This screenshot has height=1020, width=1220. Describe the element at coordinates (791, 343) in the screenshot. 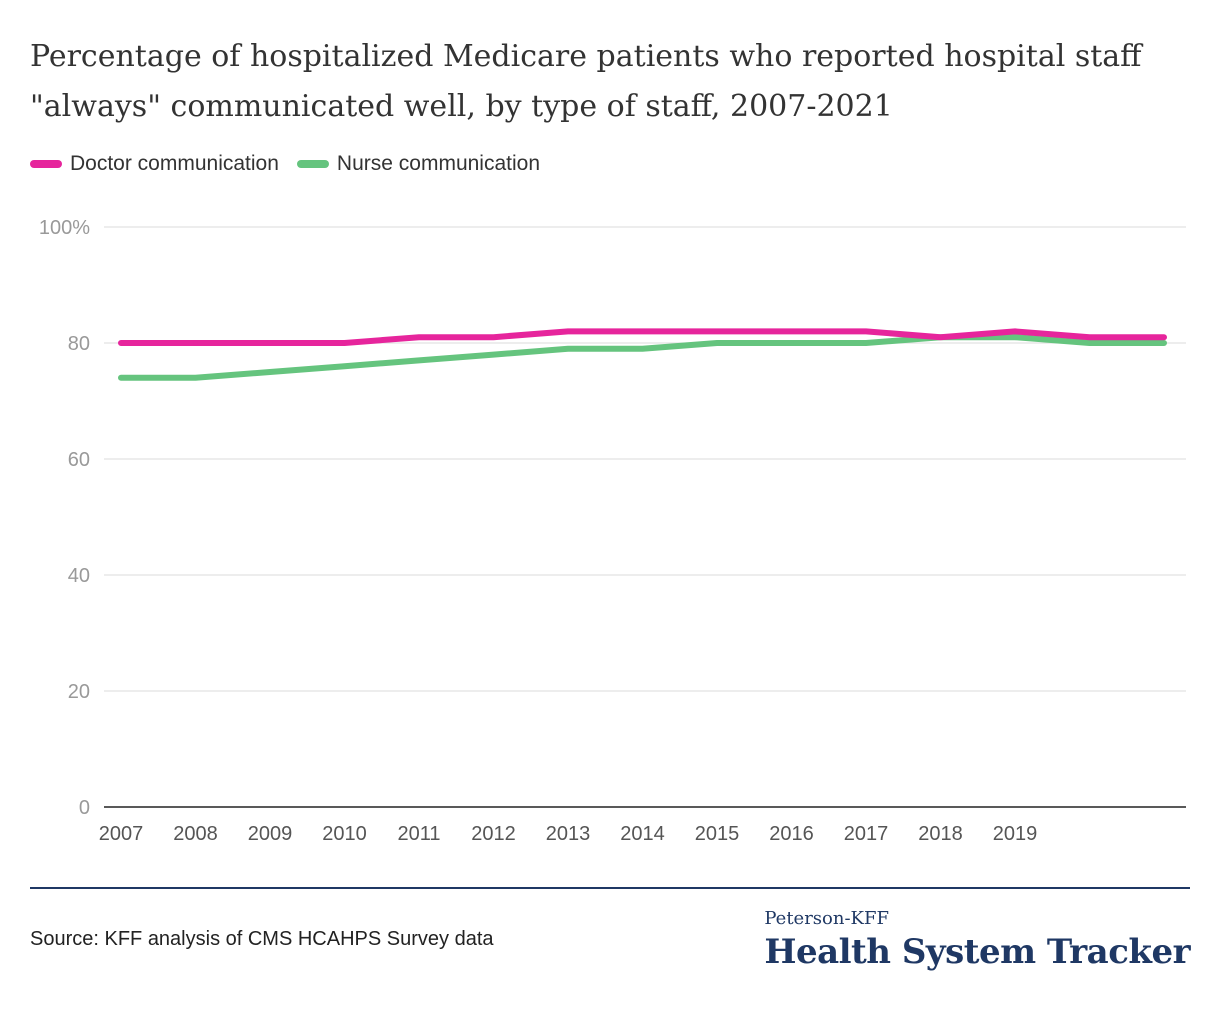

I see `data-point-nurse-2016` at that location.